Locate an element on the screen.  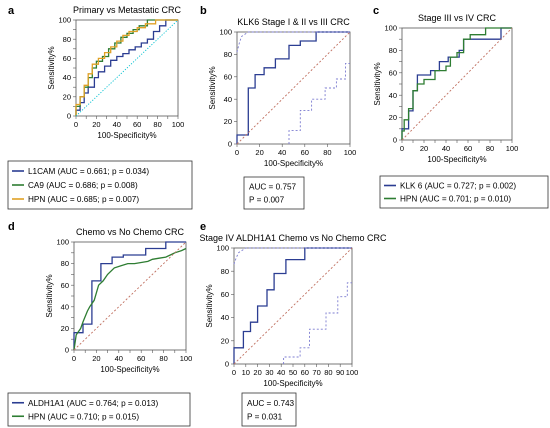
legend-entry: HPN (AUC = 0.685; p = 0.007) is located at coordinates (83, 199).